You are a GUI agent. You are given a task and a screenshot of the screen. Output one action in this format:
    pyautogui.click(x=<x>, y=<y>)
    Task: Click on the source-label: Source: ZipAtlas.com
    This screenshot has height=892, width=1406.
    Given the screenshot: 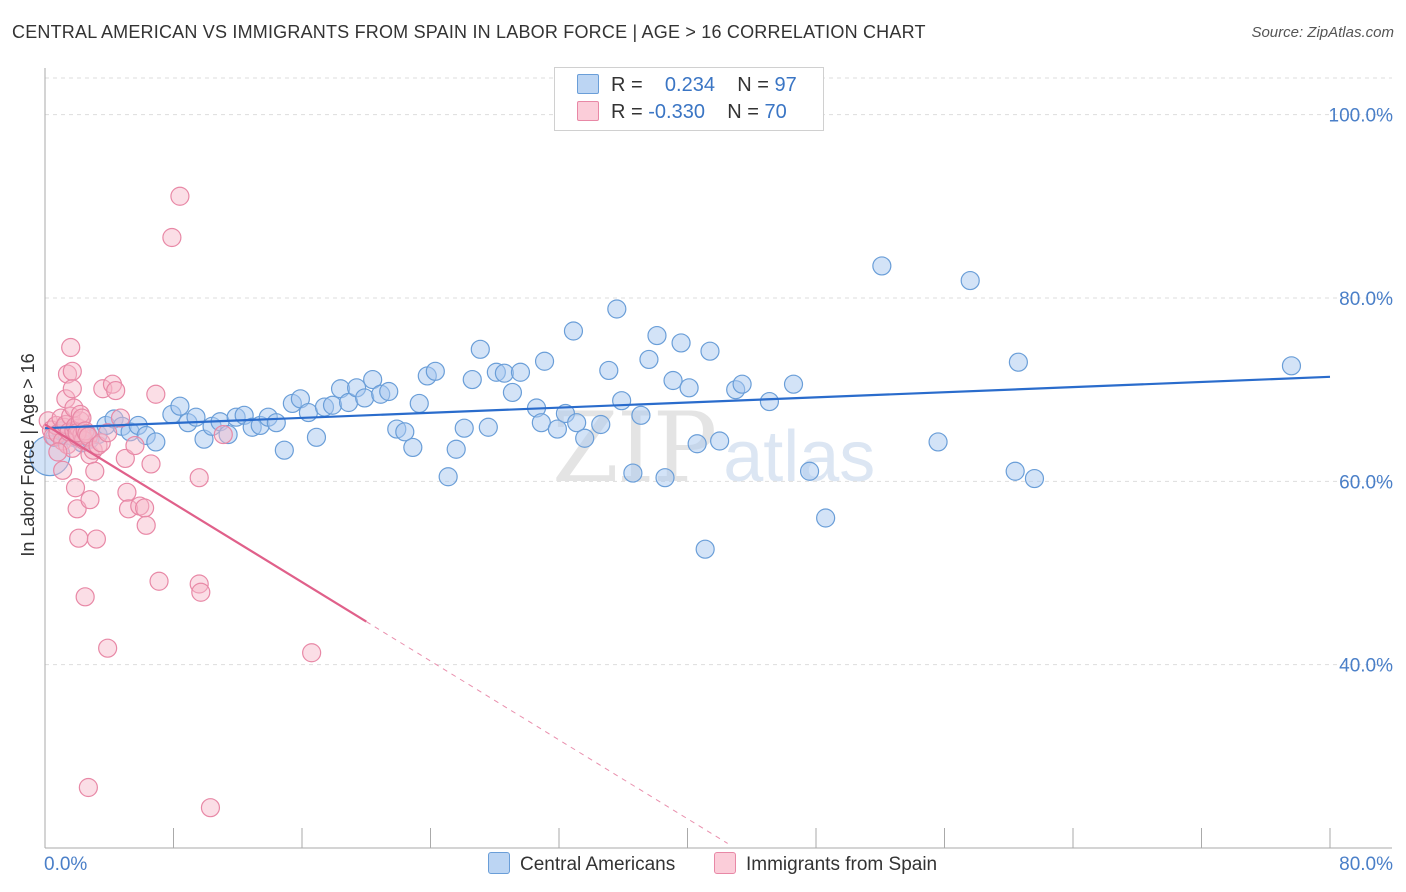 What is the action you would take?
    pyautogui.click(x=1322, y=32)
    